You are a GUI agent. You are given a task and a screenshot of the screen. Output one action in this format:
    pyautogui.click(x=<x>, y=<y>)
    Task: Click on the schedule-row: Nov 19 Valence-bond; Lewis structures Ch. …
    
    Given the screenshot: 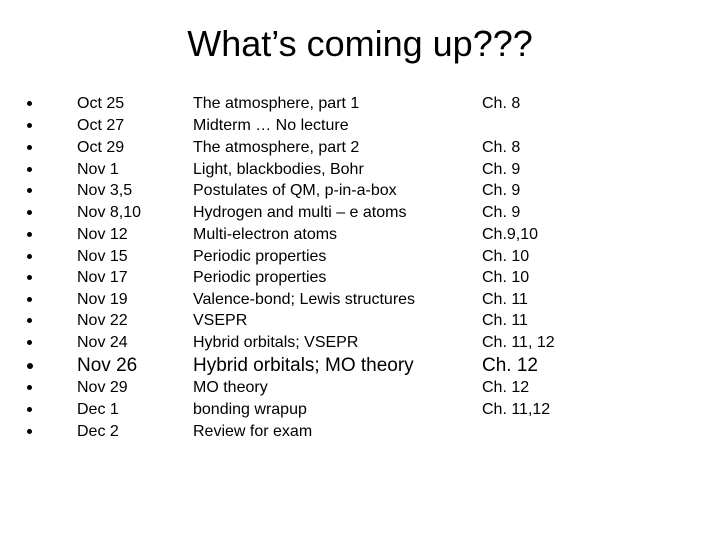 What is the action you would take?
    pyautogui.click(x=360, y=300)
    